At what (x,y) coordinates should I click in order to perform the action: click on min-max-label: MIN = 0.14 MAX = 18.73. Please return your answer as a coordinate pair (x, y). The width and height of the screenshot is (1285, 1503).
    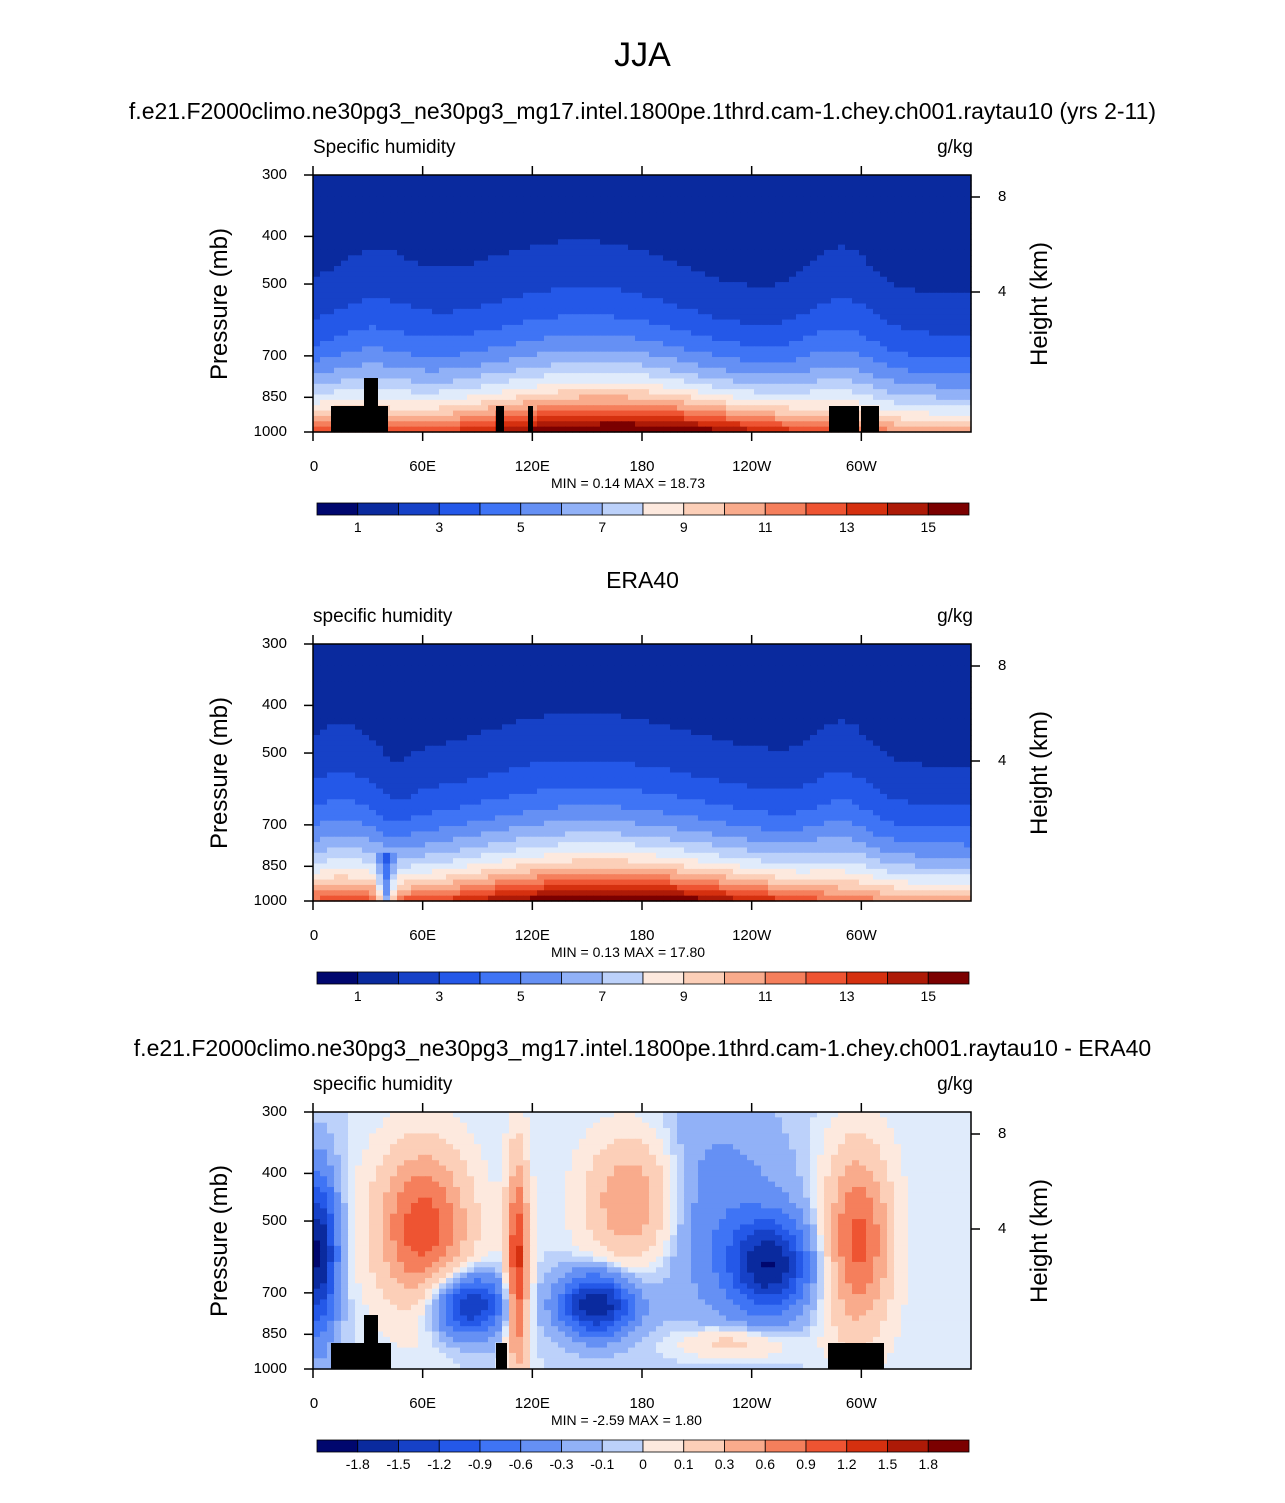
    Looking at the image, I should click on (628, 483).